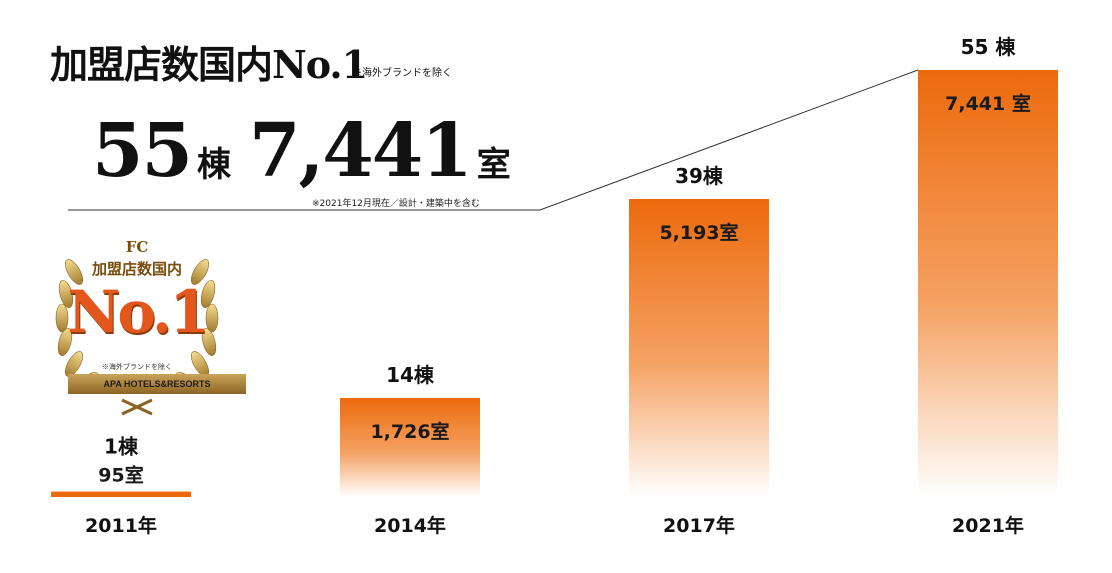 The image size is (1112, 573). Describe the element at coordinates (989, 47) in the screenshot. I see `bar-building-label-3: 55 棟` at that location.